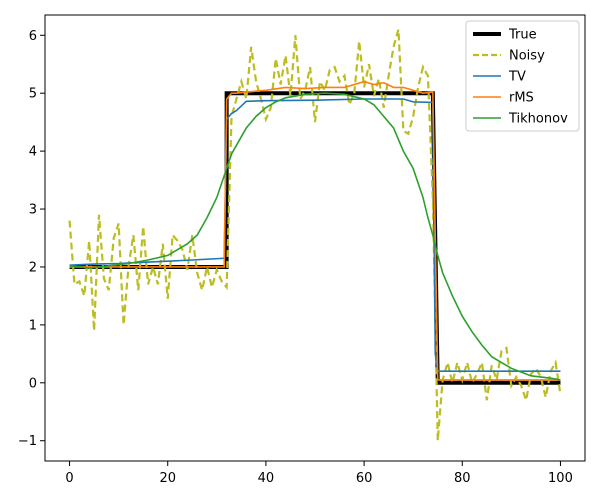 The width and height of the screenshot is (600, 500). What do you see at coordinates (33, 152) in the screenshot?
I see `y-tick-label: 4` at bounding box center [33, 152].